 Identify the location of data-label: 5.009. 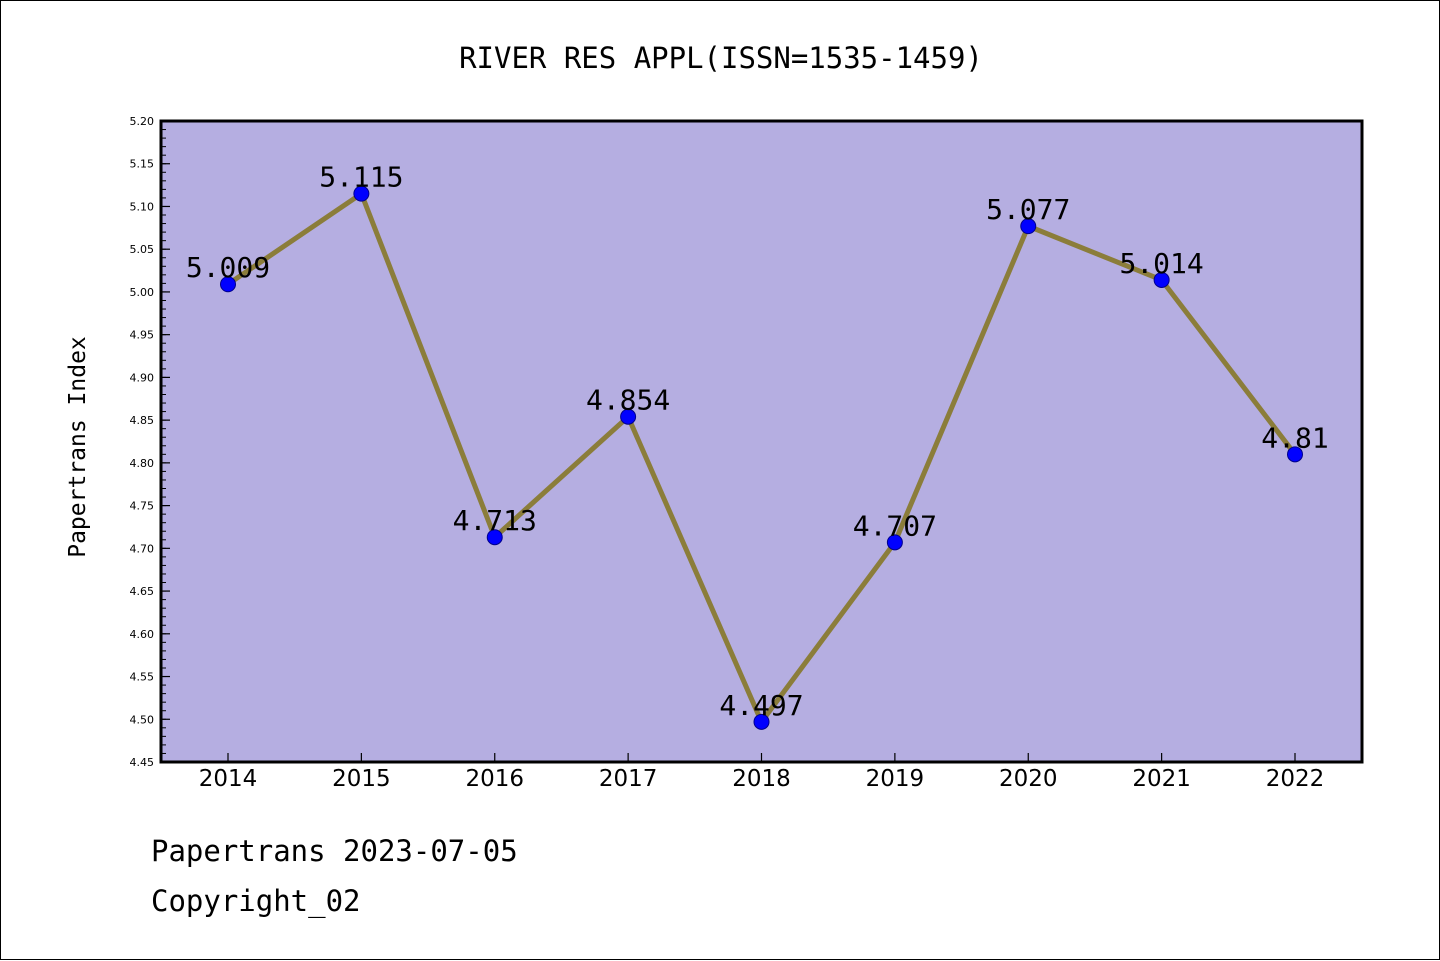
(228, 267).